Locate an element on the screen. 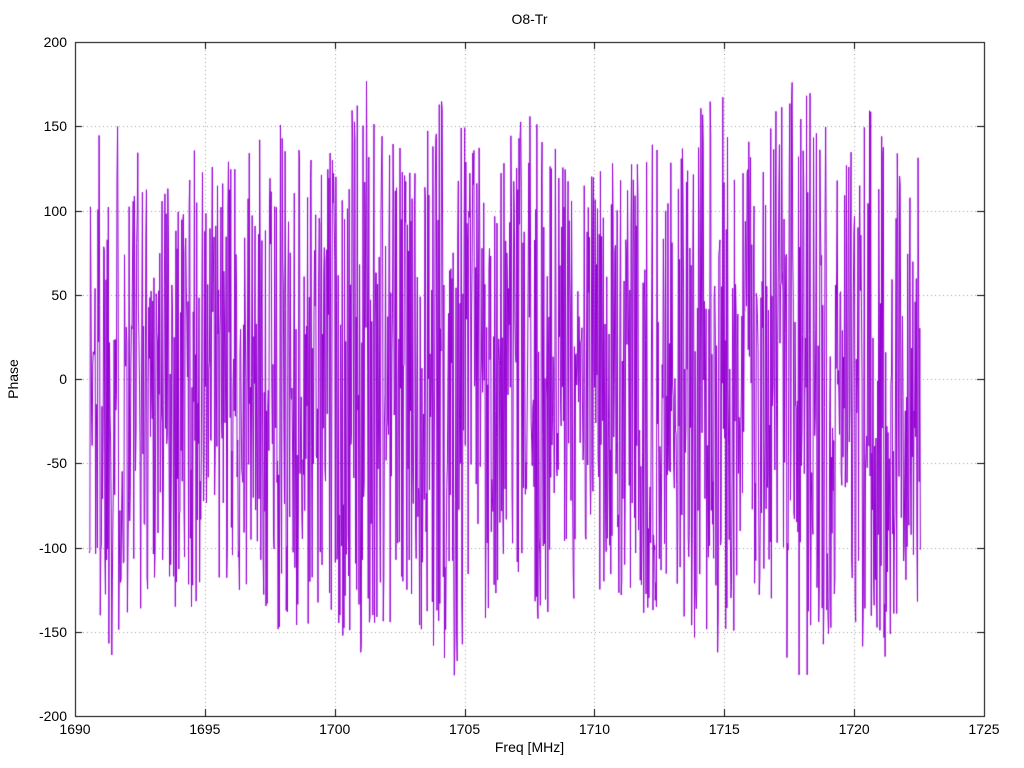  y-tick-label: 150 is located at coordinates (55, 126).